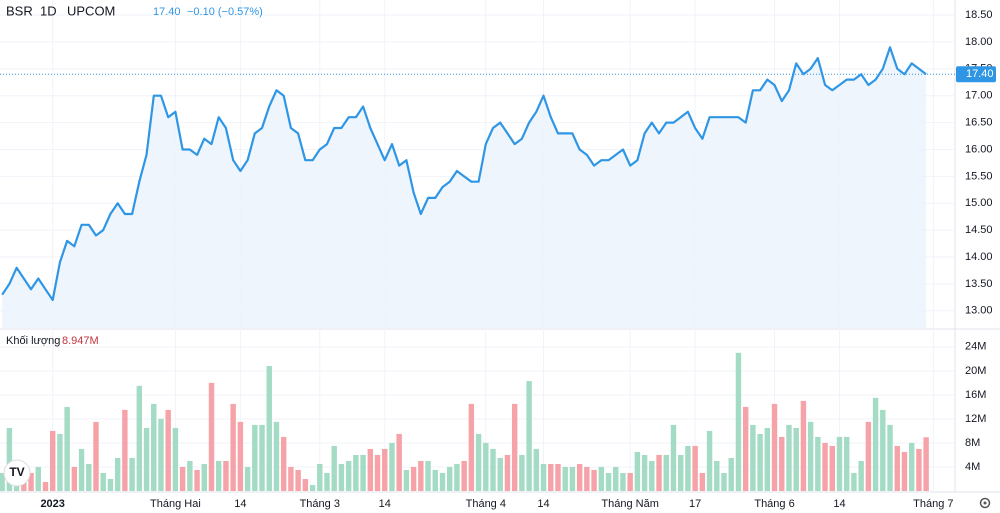 The height and width of the screenshot is (513, 1000). What do you see at coordinates (985, 503) in the screenshot?
I see `settings-icon` at bounding box center [985, 503].